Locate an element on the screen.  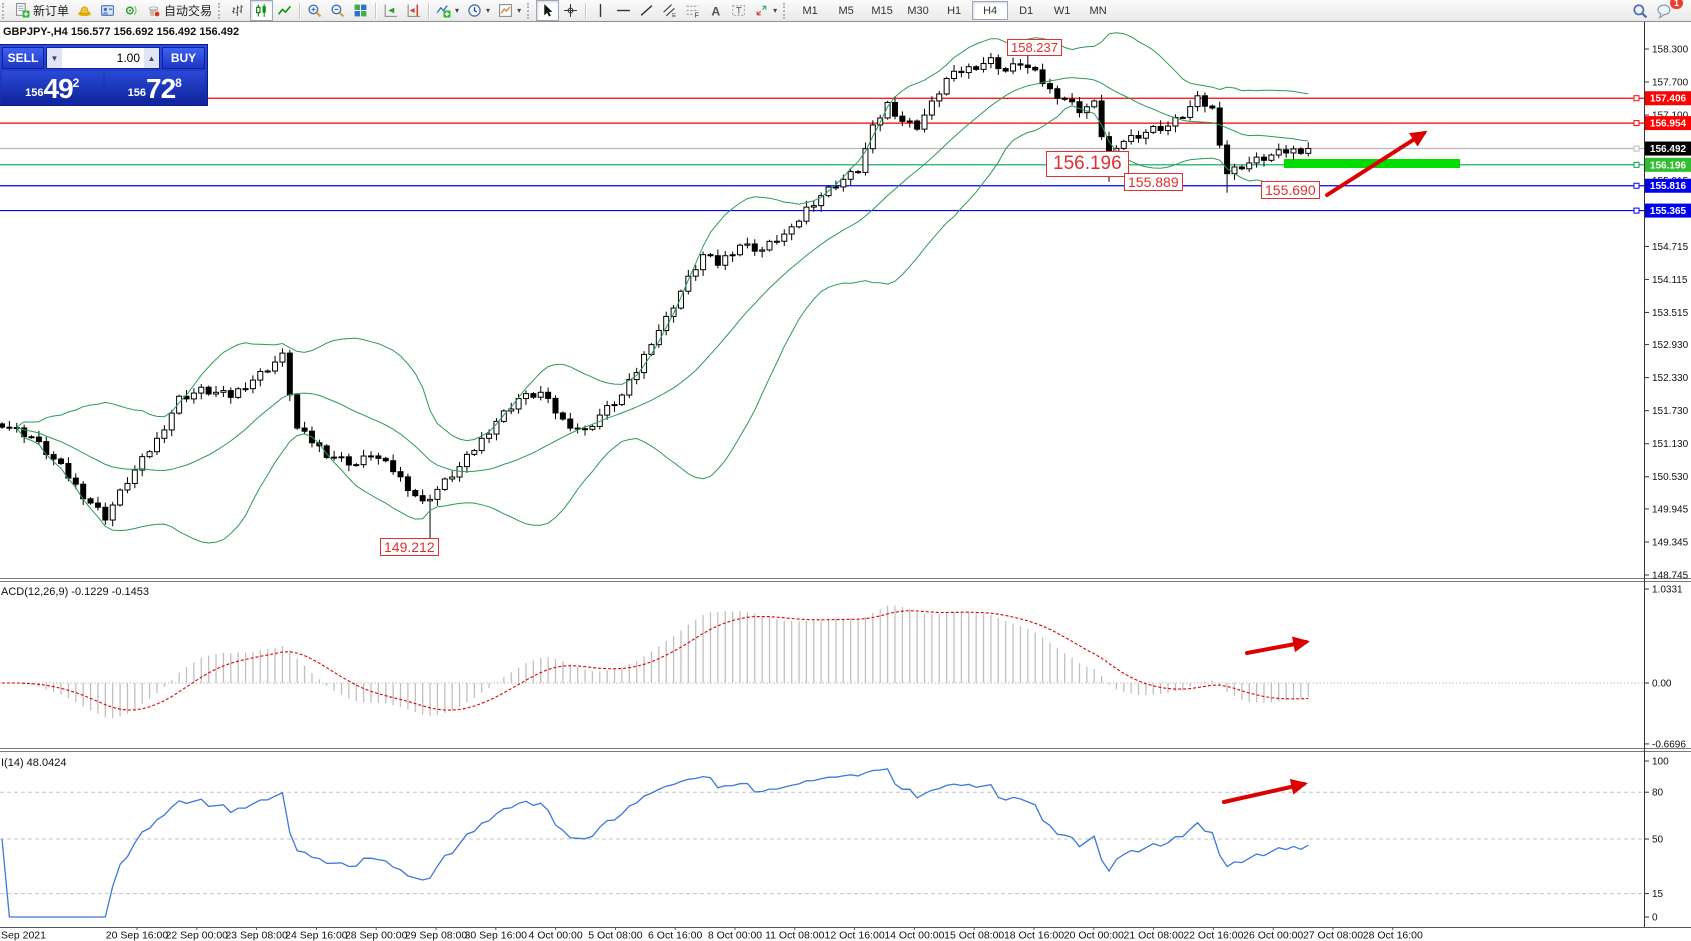
svg-text: 12 Oct 16:00 is located at coordinates (855, 935).